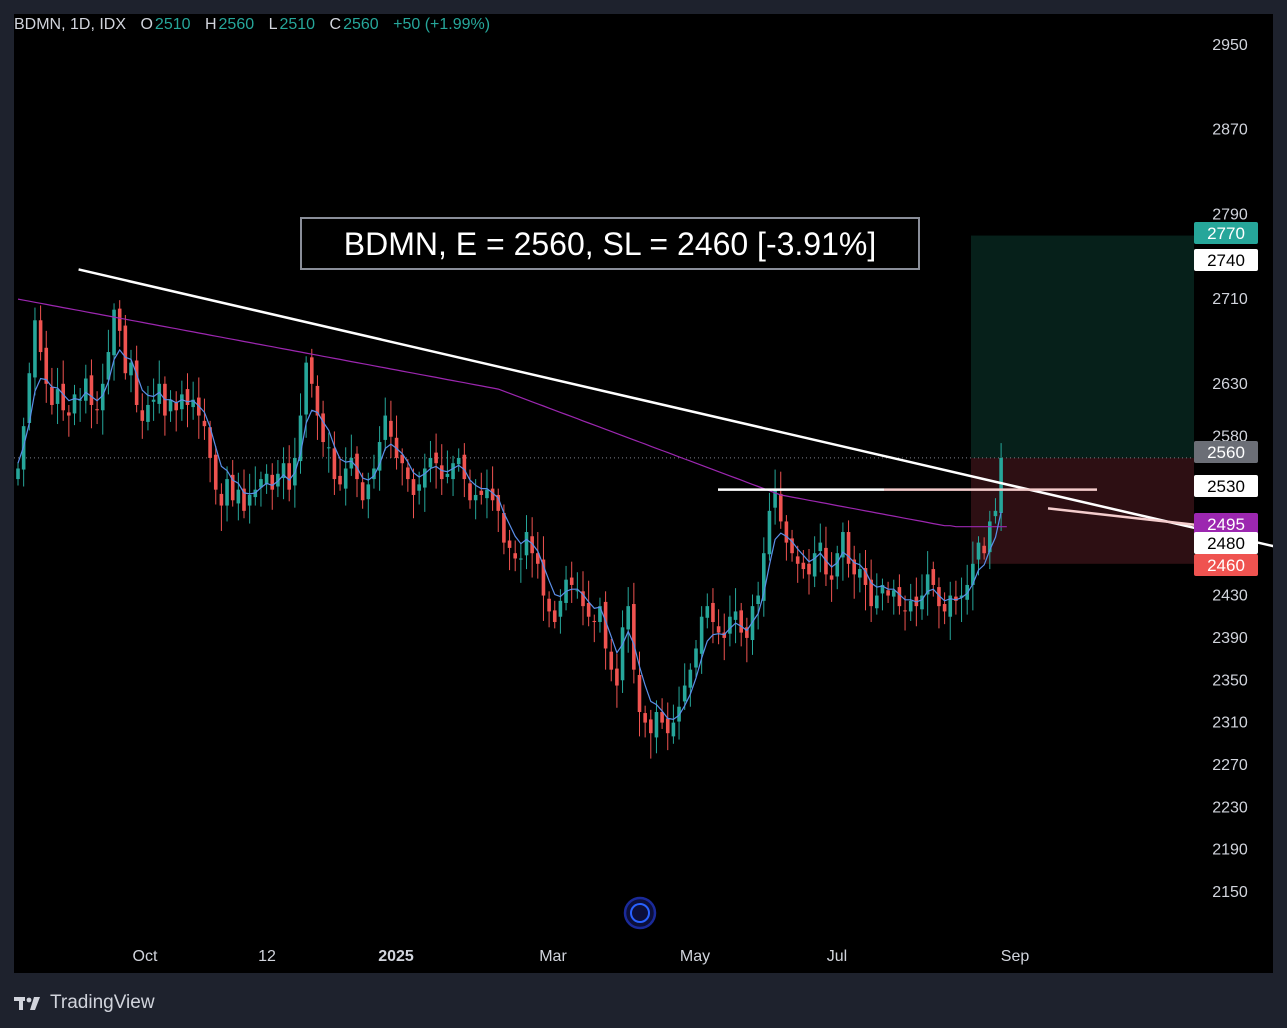 The image size is (1287, 1028). I want to click on tradingview-brand: TradingView, so click(102, 1002).